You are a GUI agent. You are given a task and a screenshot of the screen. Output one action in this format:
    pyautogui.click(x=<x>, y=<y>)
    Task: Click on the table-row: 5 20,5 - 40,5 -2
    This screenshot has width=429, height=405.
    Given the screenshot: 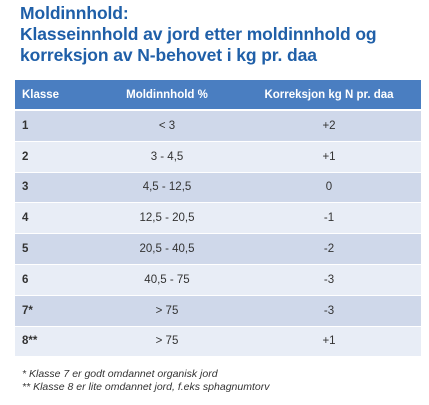 What is the action you would take?
    pyautogui.click(x=218, y=249)
    